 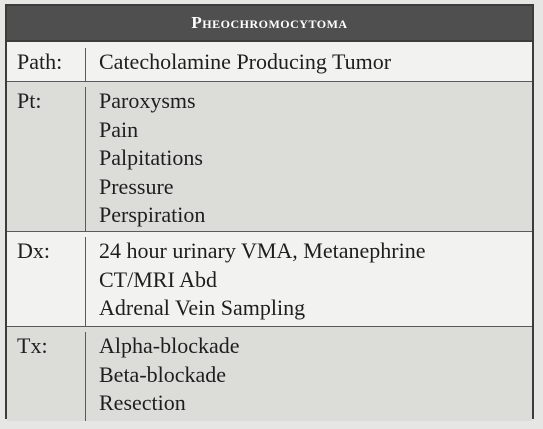 What do you see at coordinates (136, 186) in the screenshot?
I see `row-item: Pressure` at bounding box center [136, 186].